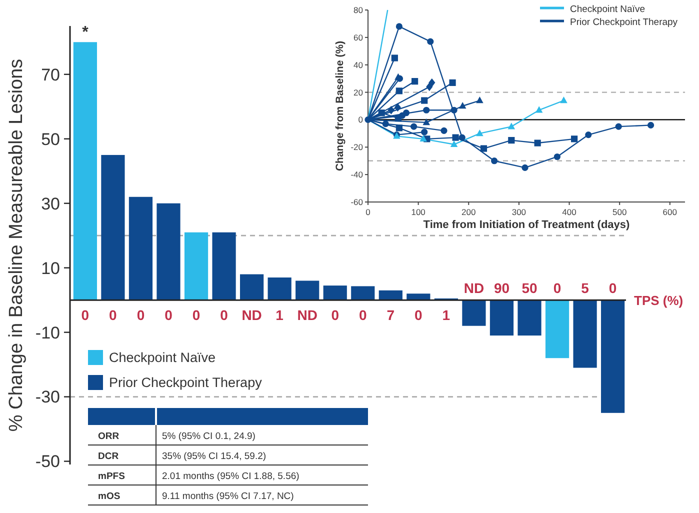  What do you see at coordinates (585, 288) in the screenshot?
I see `x-tick-label: 5` at bounding box center [585, 288].